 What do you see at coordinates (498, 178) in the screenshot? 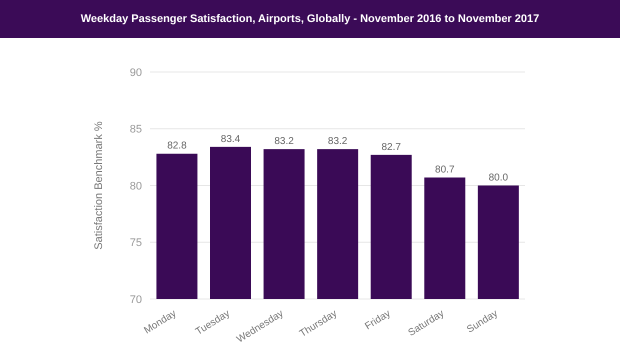
I see `data-label: 80.0` at bounding box center [498, 178].